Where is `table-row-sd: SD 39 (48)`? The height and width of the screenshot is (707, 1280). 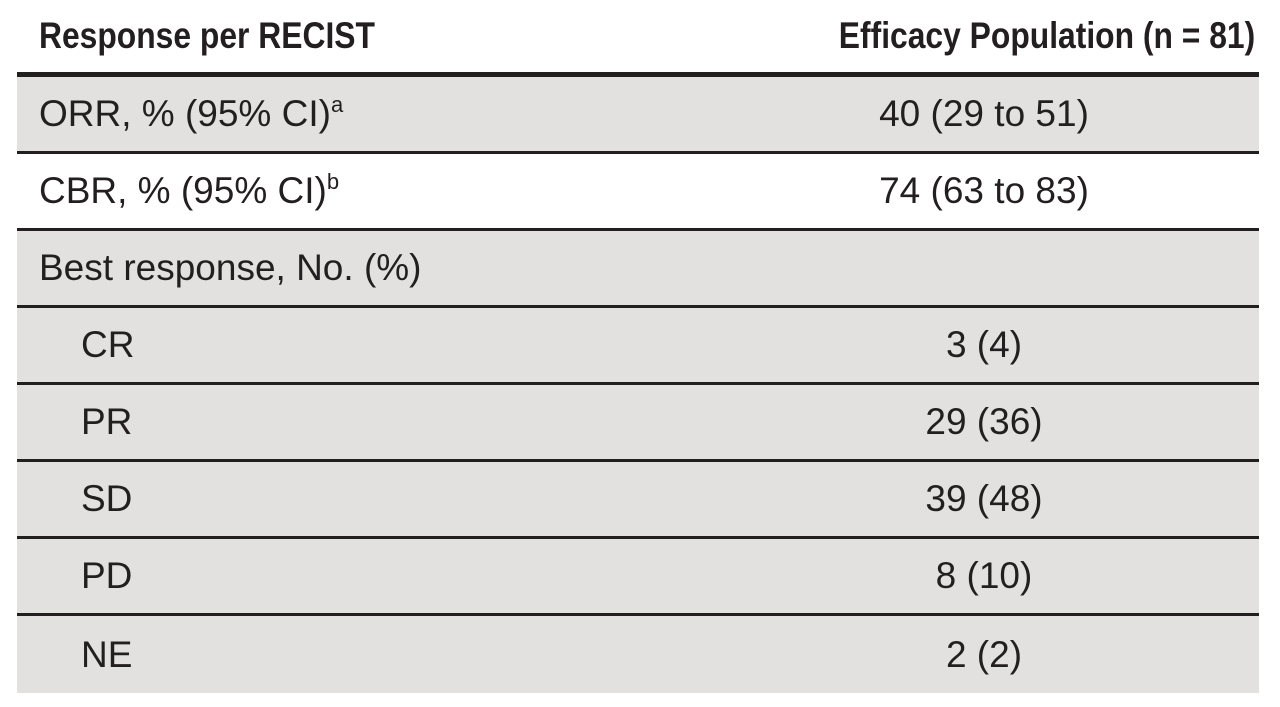
table-row-sd: SD 39 (48) is located at coordinates (638, 500).